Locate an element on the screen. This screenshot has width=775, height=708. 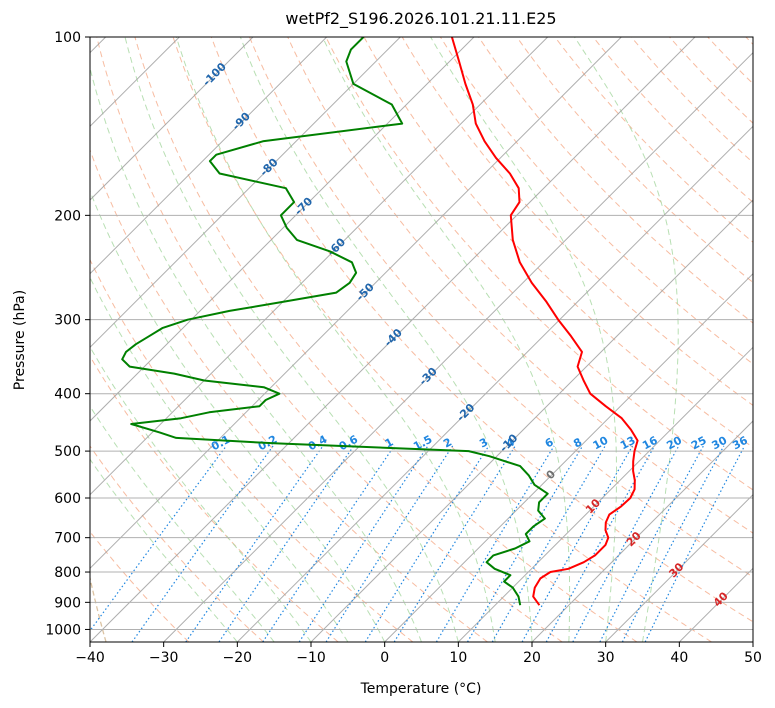
y-tick-label: 800 is located at coordinates (67, 573).